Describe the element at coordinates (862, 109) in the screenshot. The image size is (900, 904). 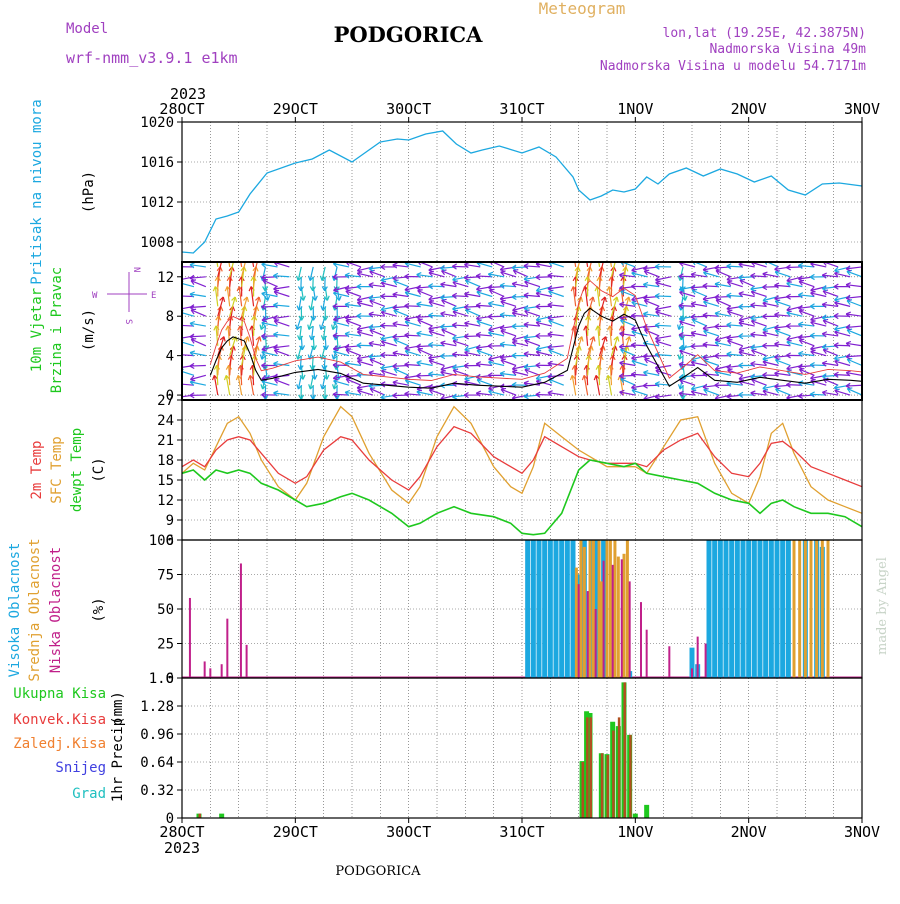
I see `top-xtick-label-6: 3NOV` at that location.